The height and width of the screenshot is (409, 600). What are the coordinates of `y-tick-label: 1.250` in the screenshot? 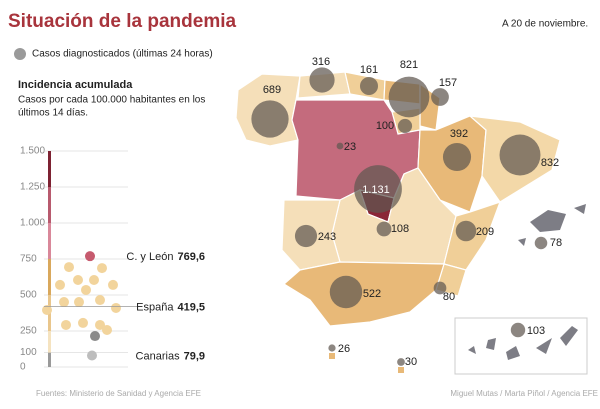 It's located at (32, 187).